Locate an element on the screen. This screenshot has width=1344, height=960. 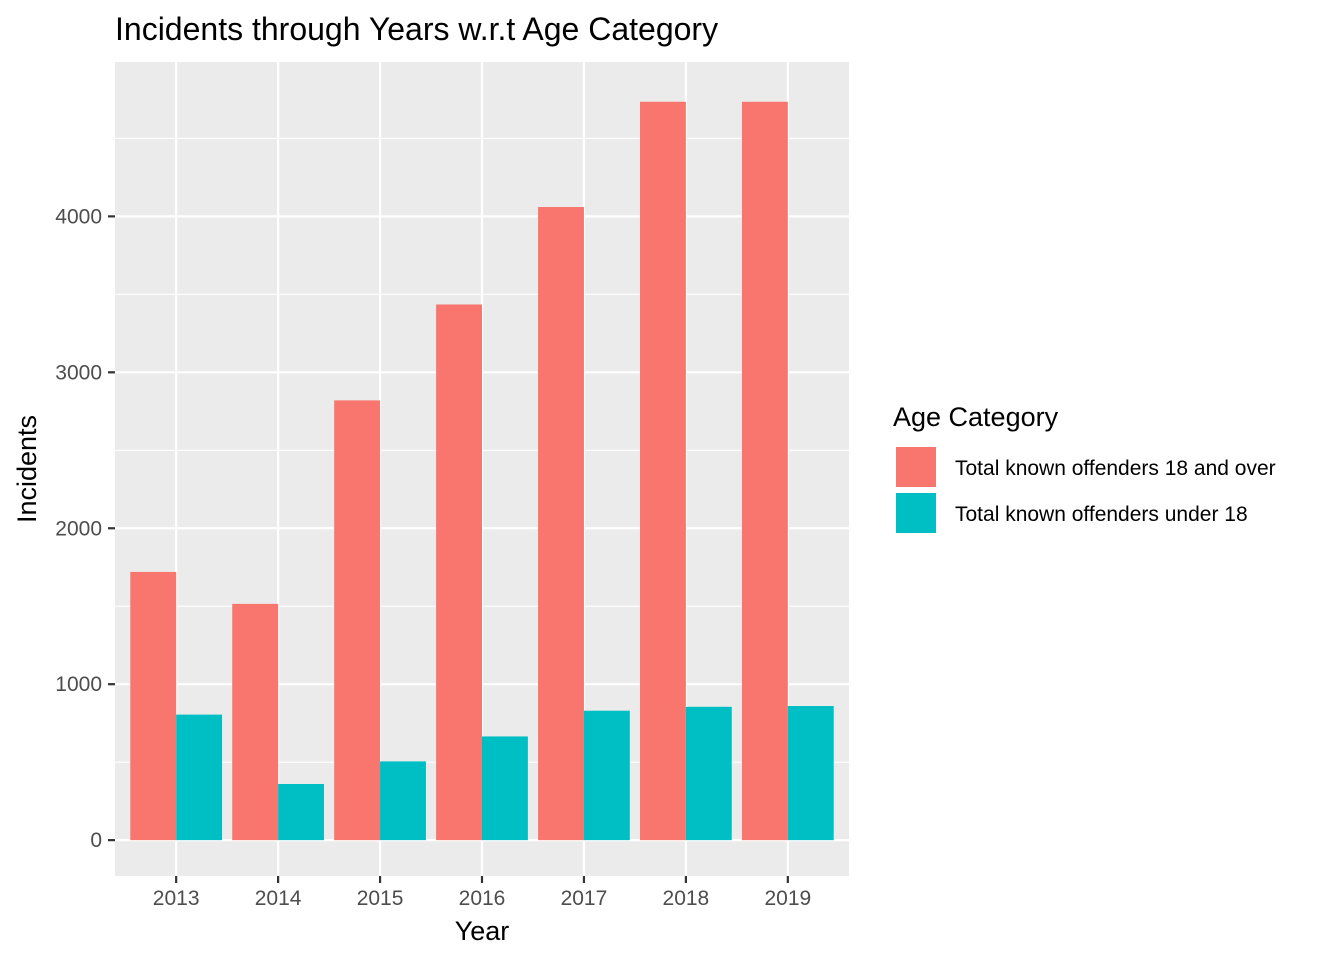
bar-adult-2014 is located at coordinates (255, 722).